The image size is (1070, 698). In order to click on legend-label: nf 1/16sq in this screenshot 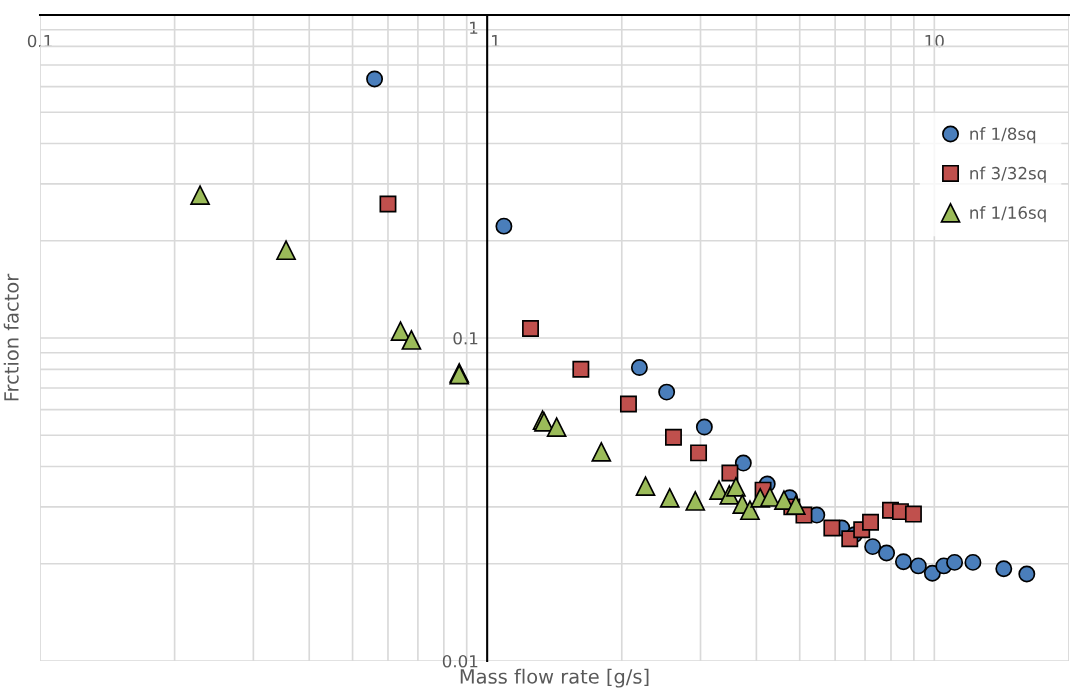, I will do `click(1008, 214)`.